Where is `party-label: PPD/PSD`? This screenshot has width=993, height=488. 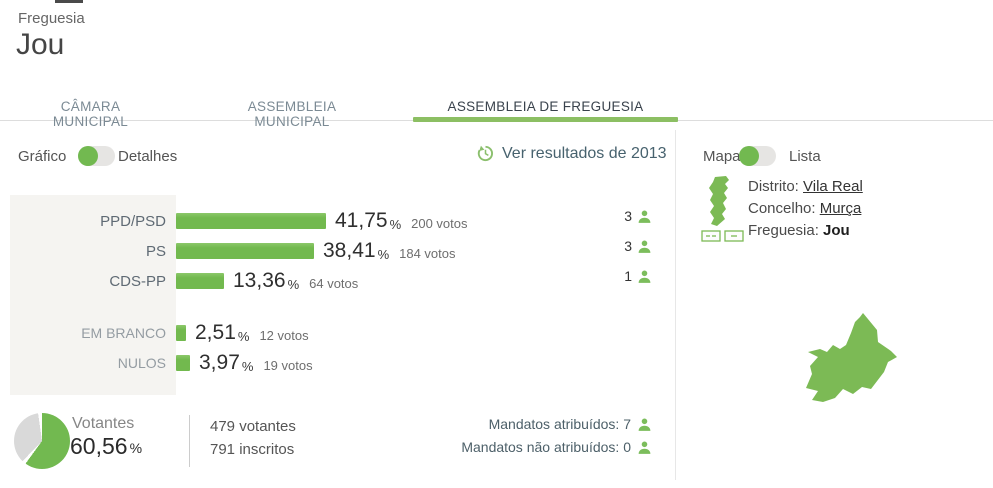 party-label: PPD/PSD is located at coordinates (133, 221).